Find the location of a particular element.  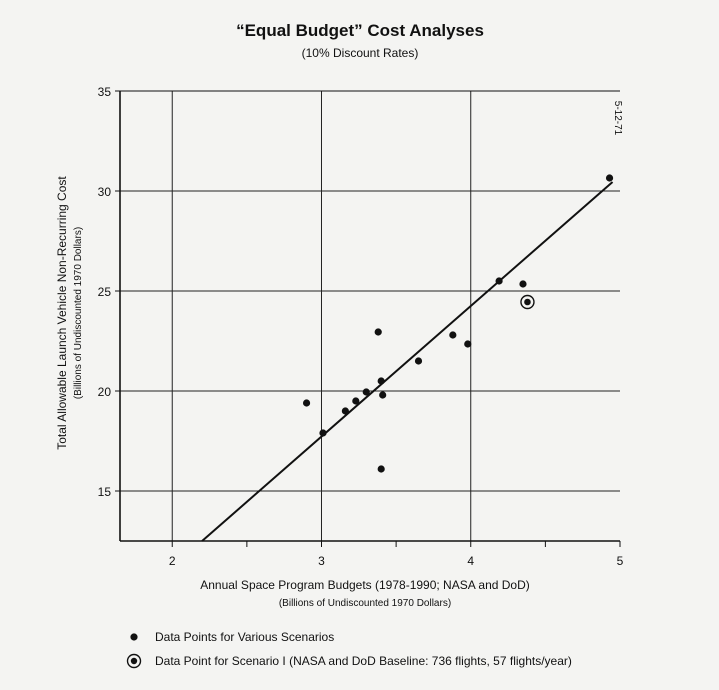

y-axis-ticks: 15 20 25 30 35 is located at coordinates (109, 292).